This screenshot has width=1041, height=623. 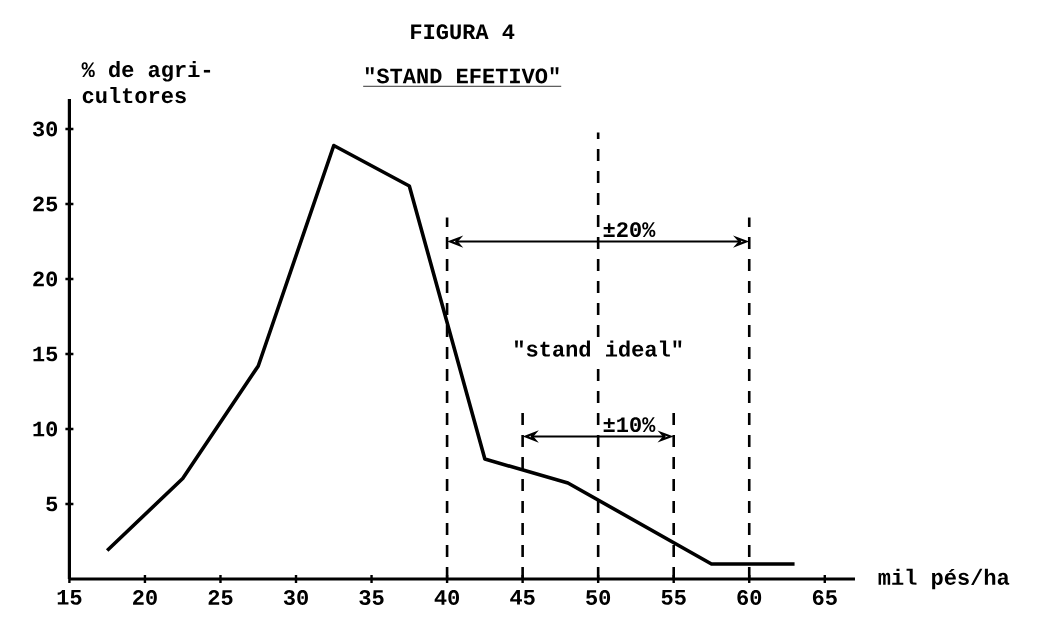 What do you see at coordinates (69, 597) in the screenshot?
I see `x-tick-label: 15` at bounding box center [69, 597].